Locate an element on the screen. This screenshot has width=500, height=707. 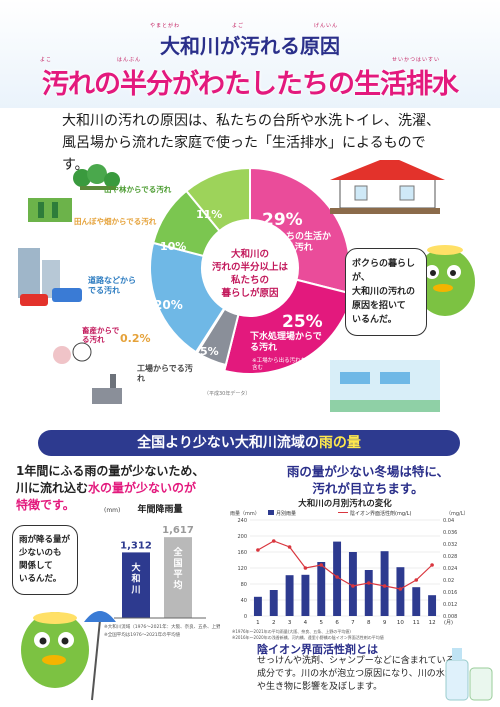
annual-bar-label: 大 is located at coordinates (135, 567).